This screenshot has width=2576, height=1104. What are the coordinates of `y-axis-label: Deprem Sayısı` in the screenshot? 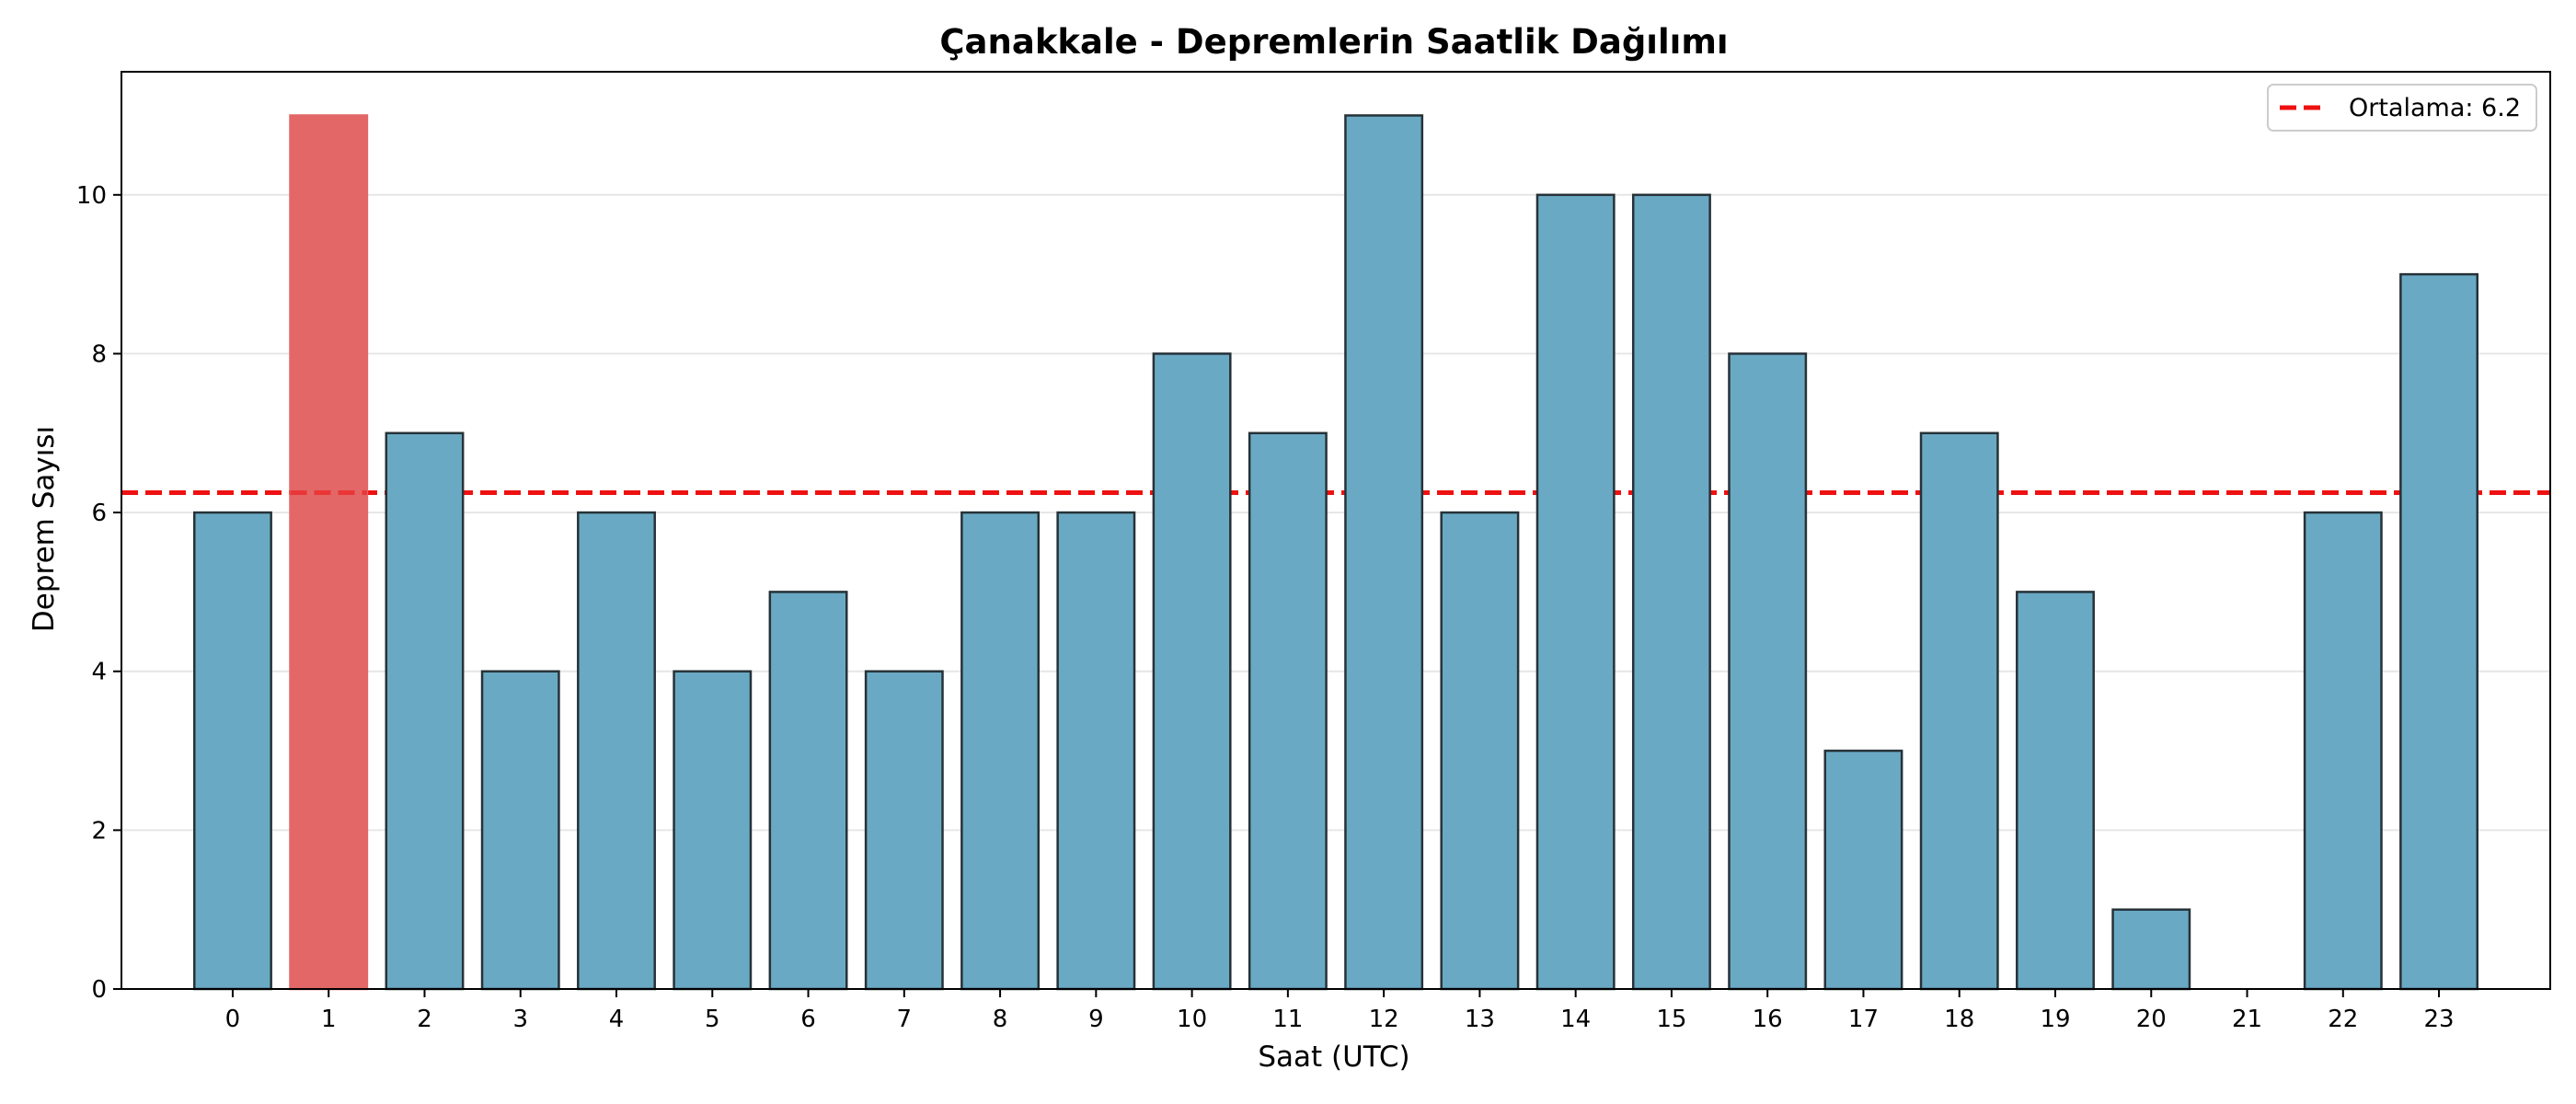 It's located at (44, 529).